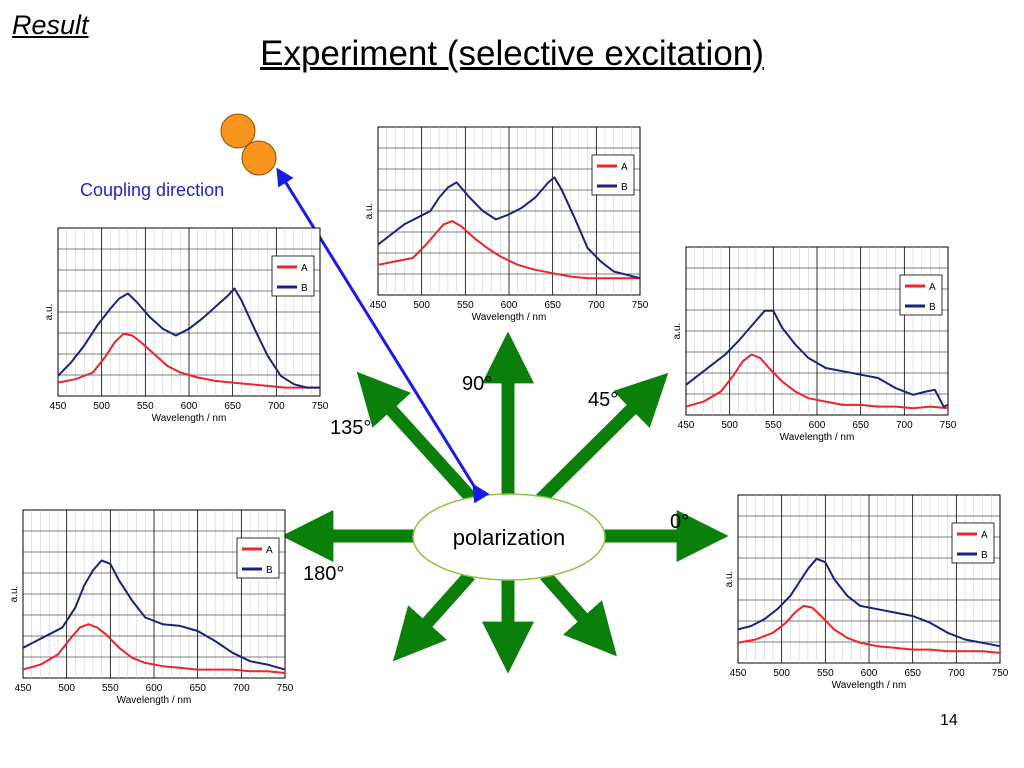 This screenshot has width=1024, height=768. Describe the element at coordinates (152, 190) in the screenshot. I see `coupling-direction-label: Coupling direction` at that location.